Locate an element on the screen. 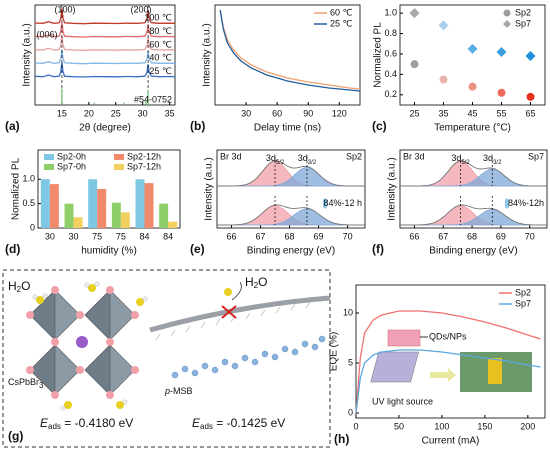 This screenshot has height=451, width=550. halide-atoms is located at coordinates (82, 342).